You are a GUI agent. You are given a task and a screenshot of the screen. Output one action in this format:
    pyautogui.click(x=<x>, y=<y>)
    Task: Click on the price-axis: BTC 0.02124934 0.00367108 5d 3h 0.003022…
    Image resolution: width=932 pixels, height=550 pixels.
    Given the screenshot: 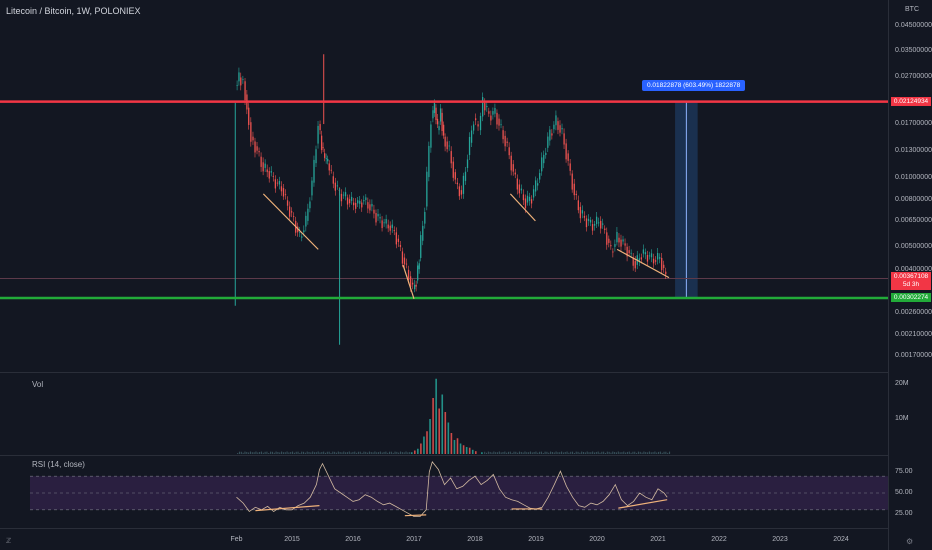 What is the action you would take?
    pyautogui.click(x=910, y=275)
    